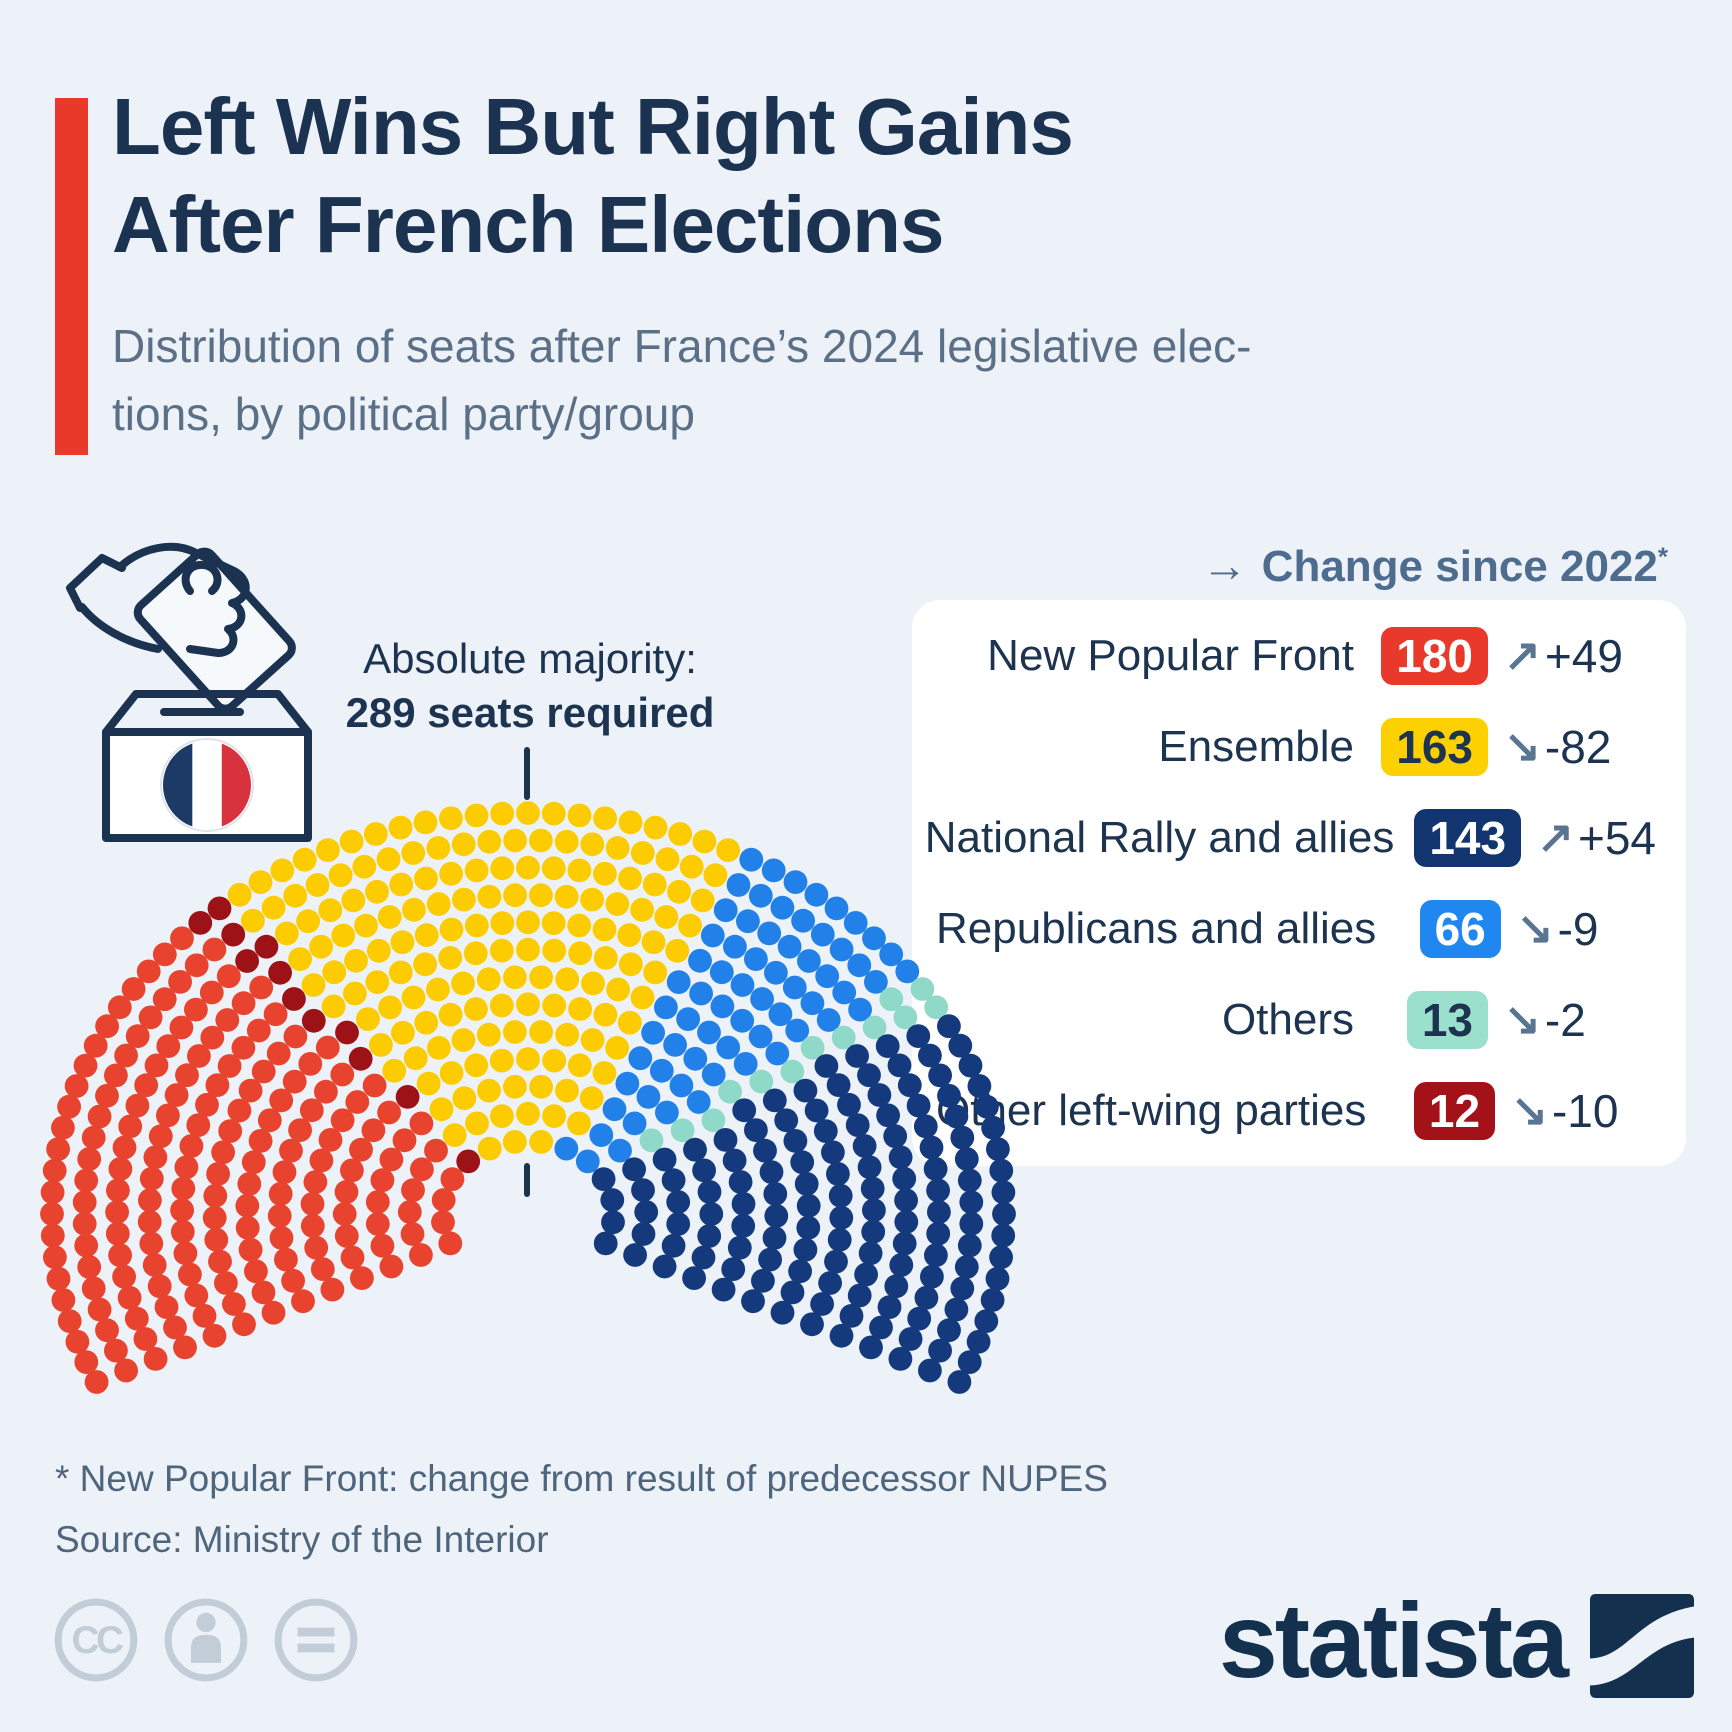  I want to click on accent-bar, so click(71, 276).